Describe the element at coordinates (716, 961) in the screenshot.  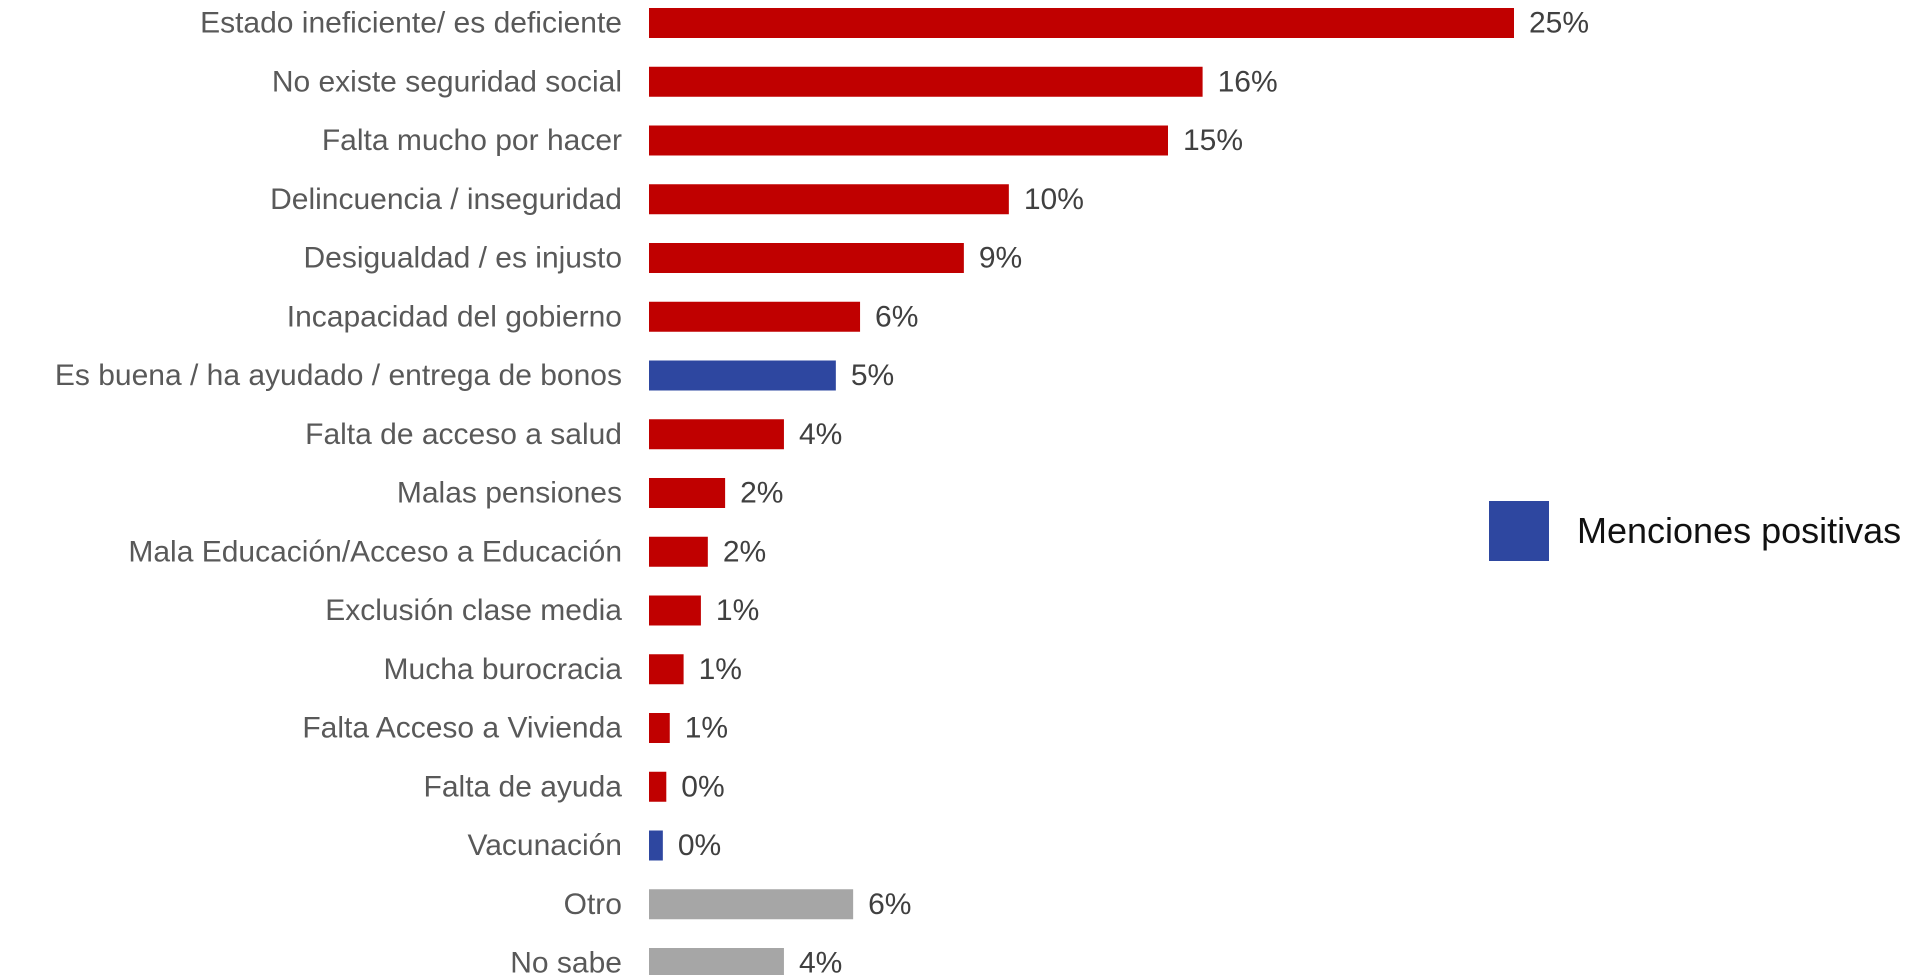
I see `bar-no-sabe` at that location.